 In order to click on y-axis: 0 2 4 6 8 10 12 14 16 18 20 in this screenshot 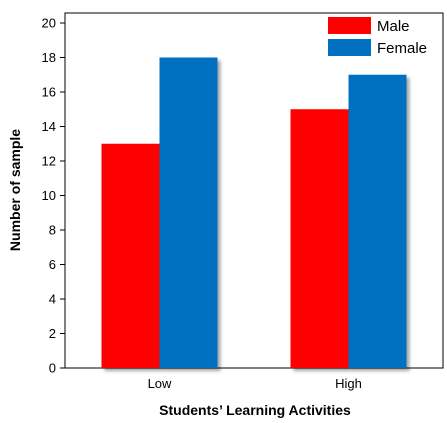, I will do `click(53, 196)`.